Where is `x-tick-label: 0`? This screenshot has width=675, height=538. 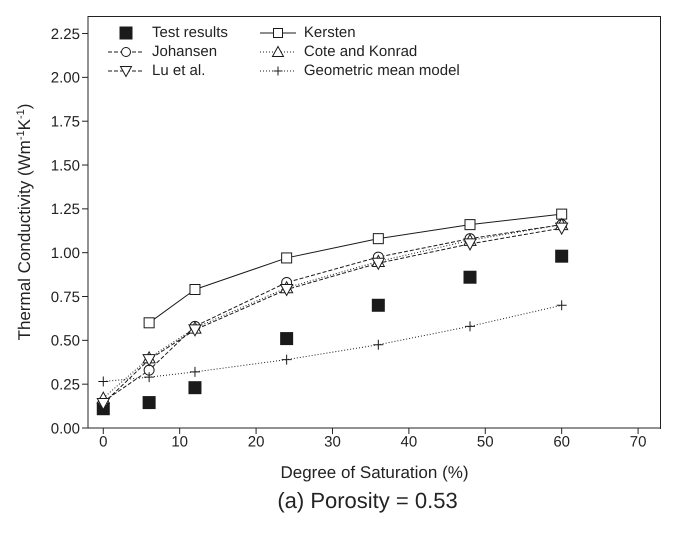 x-tick-label: 0 is located at coordinates (103, 442).